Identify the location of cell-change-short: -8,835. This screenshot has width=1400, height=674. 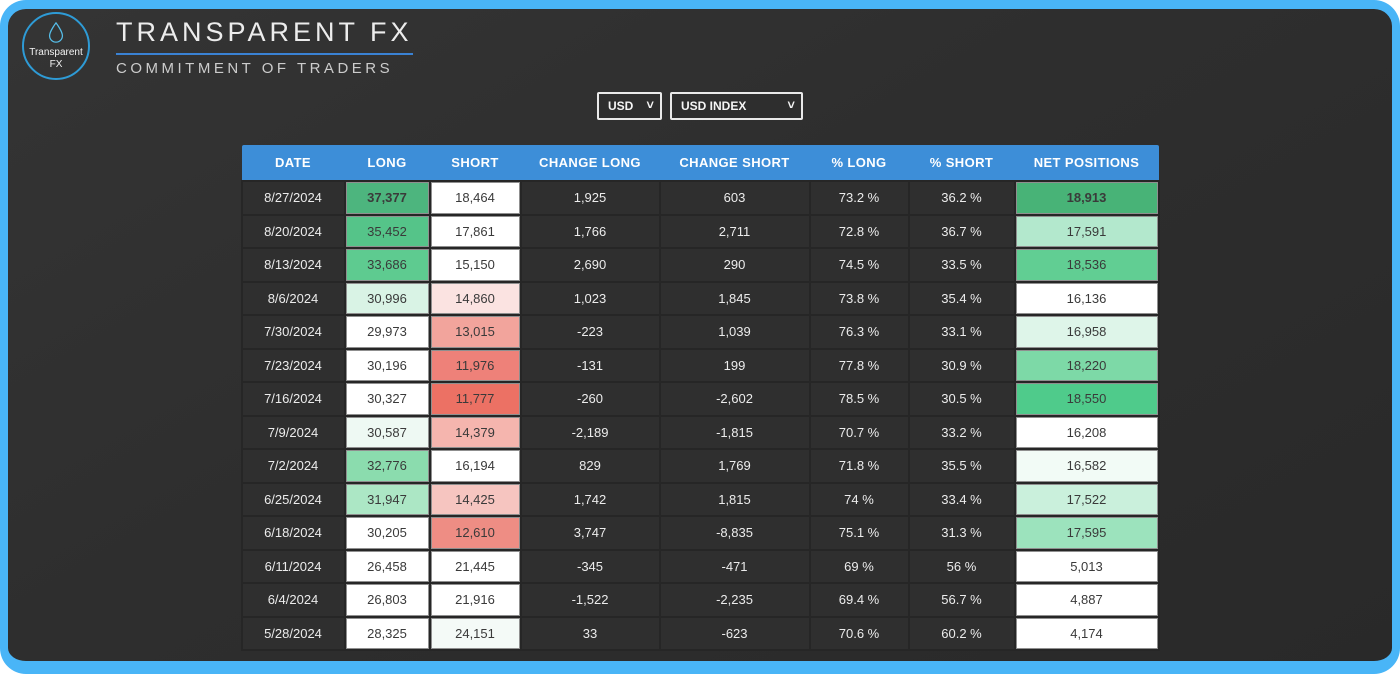
(734, 533).